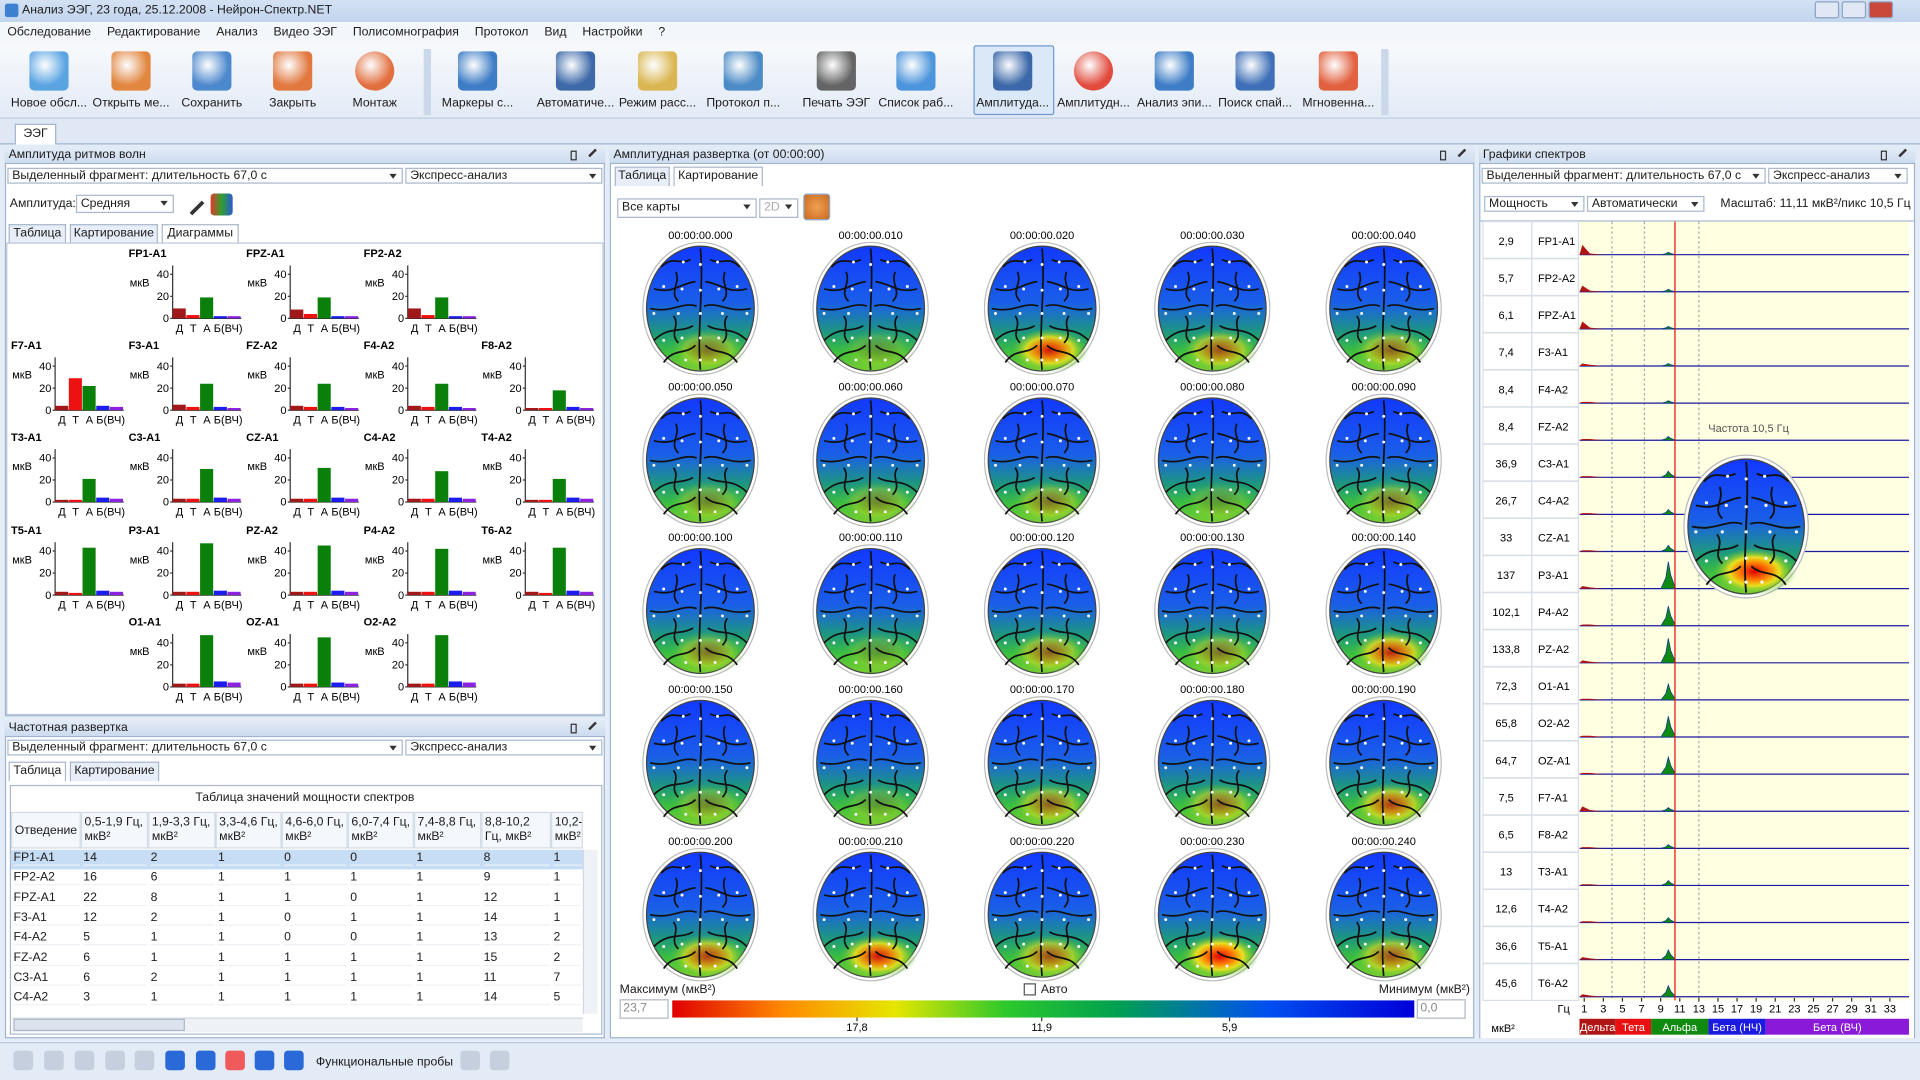  What do you see at coordinates (405, 32) in the screenshot?
I see `menu-item: Полисомнография` at bounding box center [405, 32].